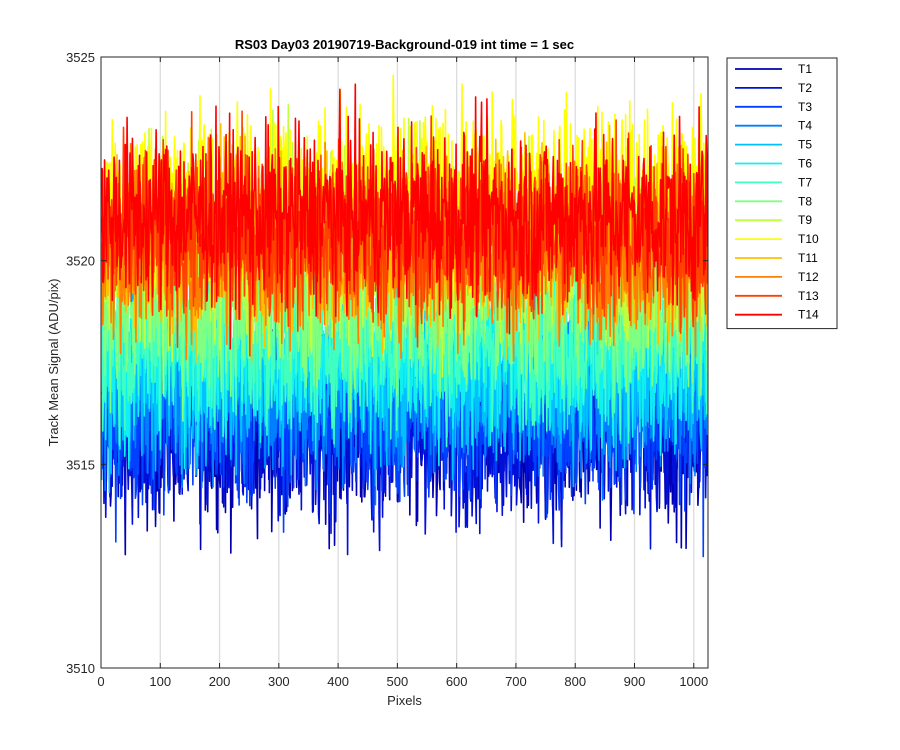 The image size is (900, 750). What do you see at coordinates (808, 258) in the screenshot?
I see `legend-label: T11` at bounding box center [808, 258].